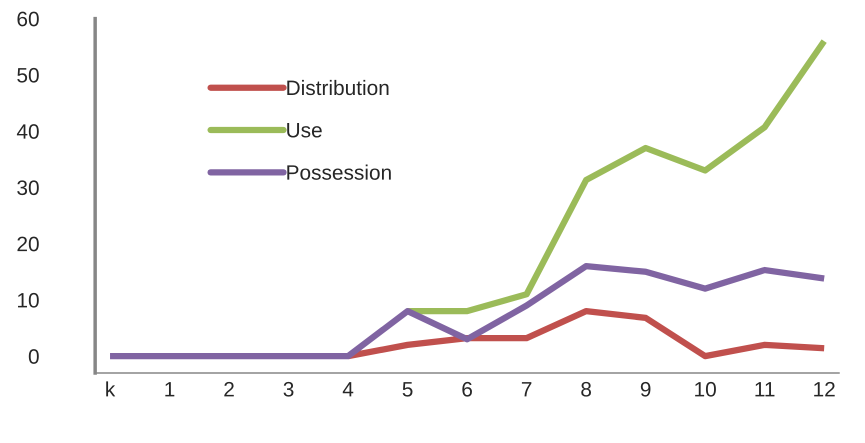 Image resolution: width=865 pixels, height=443 pixels. I want to click on legend-label: Possession, so click(339, 172).